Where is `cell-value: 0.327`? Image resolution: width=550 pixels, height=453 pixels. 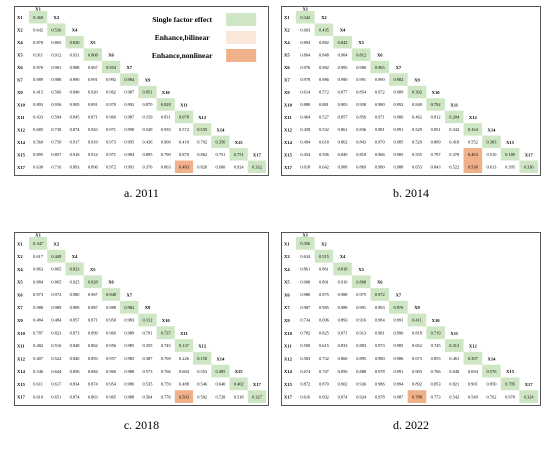
cell-value: 0.327 is located at coordinates (257, 396).